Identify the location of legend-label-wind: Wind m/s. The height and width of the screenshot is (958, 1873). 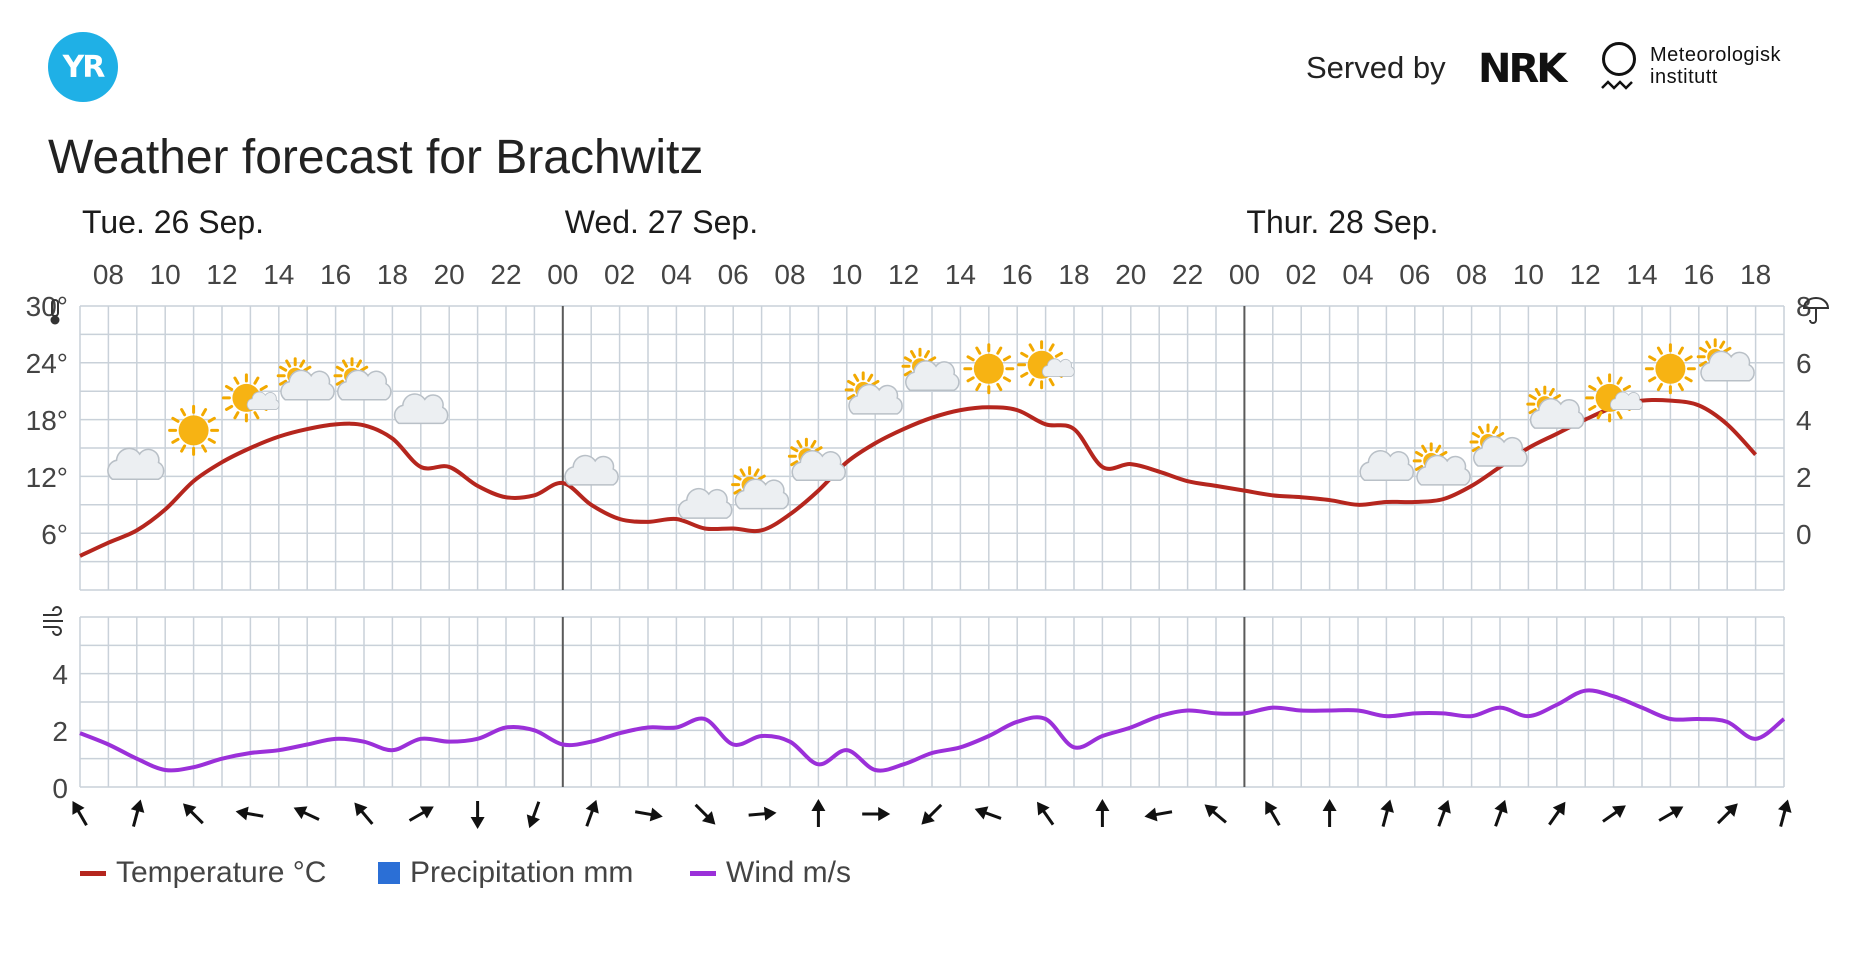
(789, 872).